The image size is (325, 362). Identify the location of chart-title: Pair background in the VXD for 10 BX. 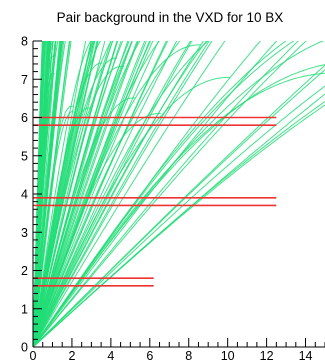
(170, 17).